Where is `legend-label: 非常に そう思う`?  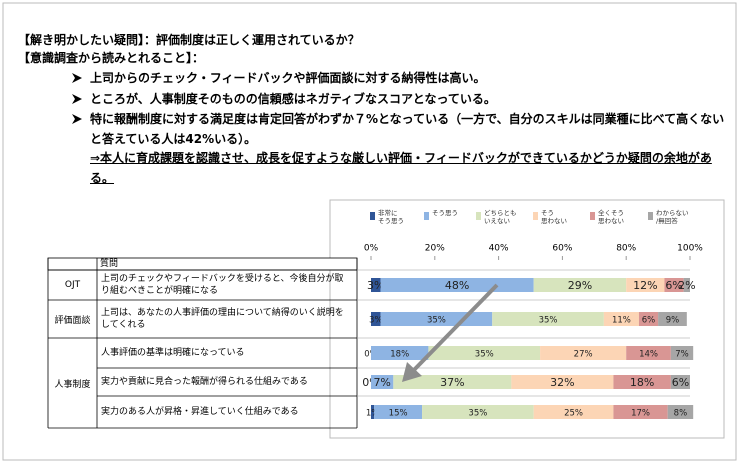 legend-label: 非常に そう思う is located at coordinates (391, 217).